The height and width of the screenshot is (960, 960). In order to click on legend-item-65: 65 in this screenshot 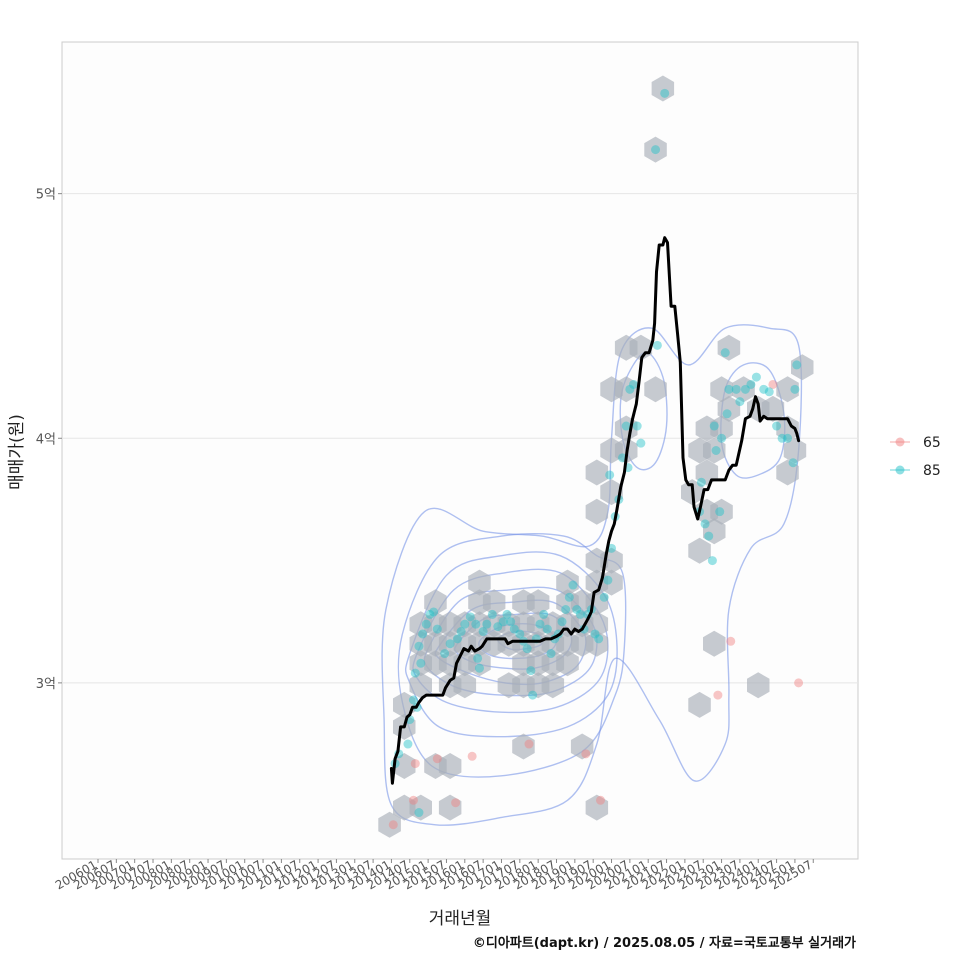, I will do `click(915, 443)`.